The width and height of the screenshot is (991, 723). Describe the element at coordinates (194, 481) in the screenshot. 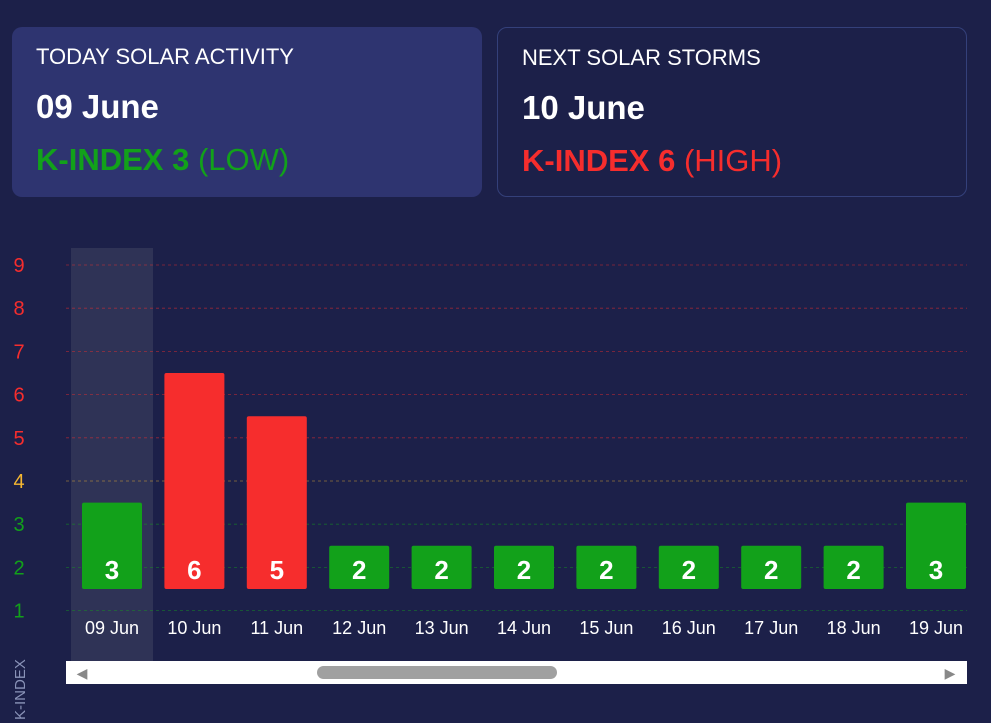

I see `bar-10-jun` at that location.